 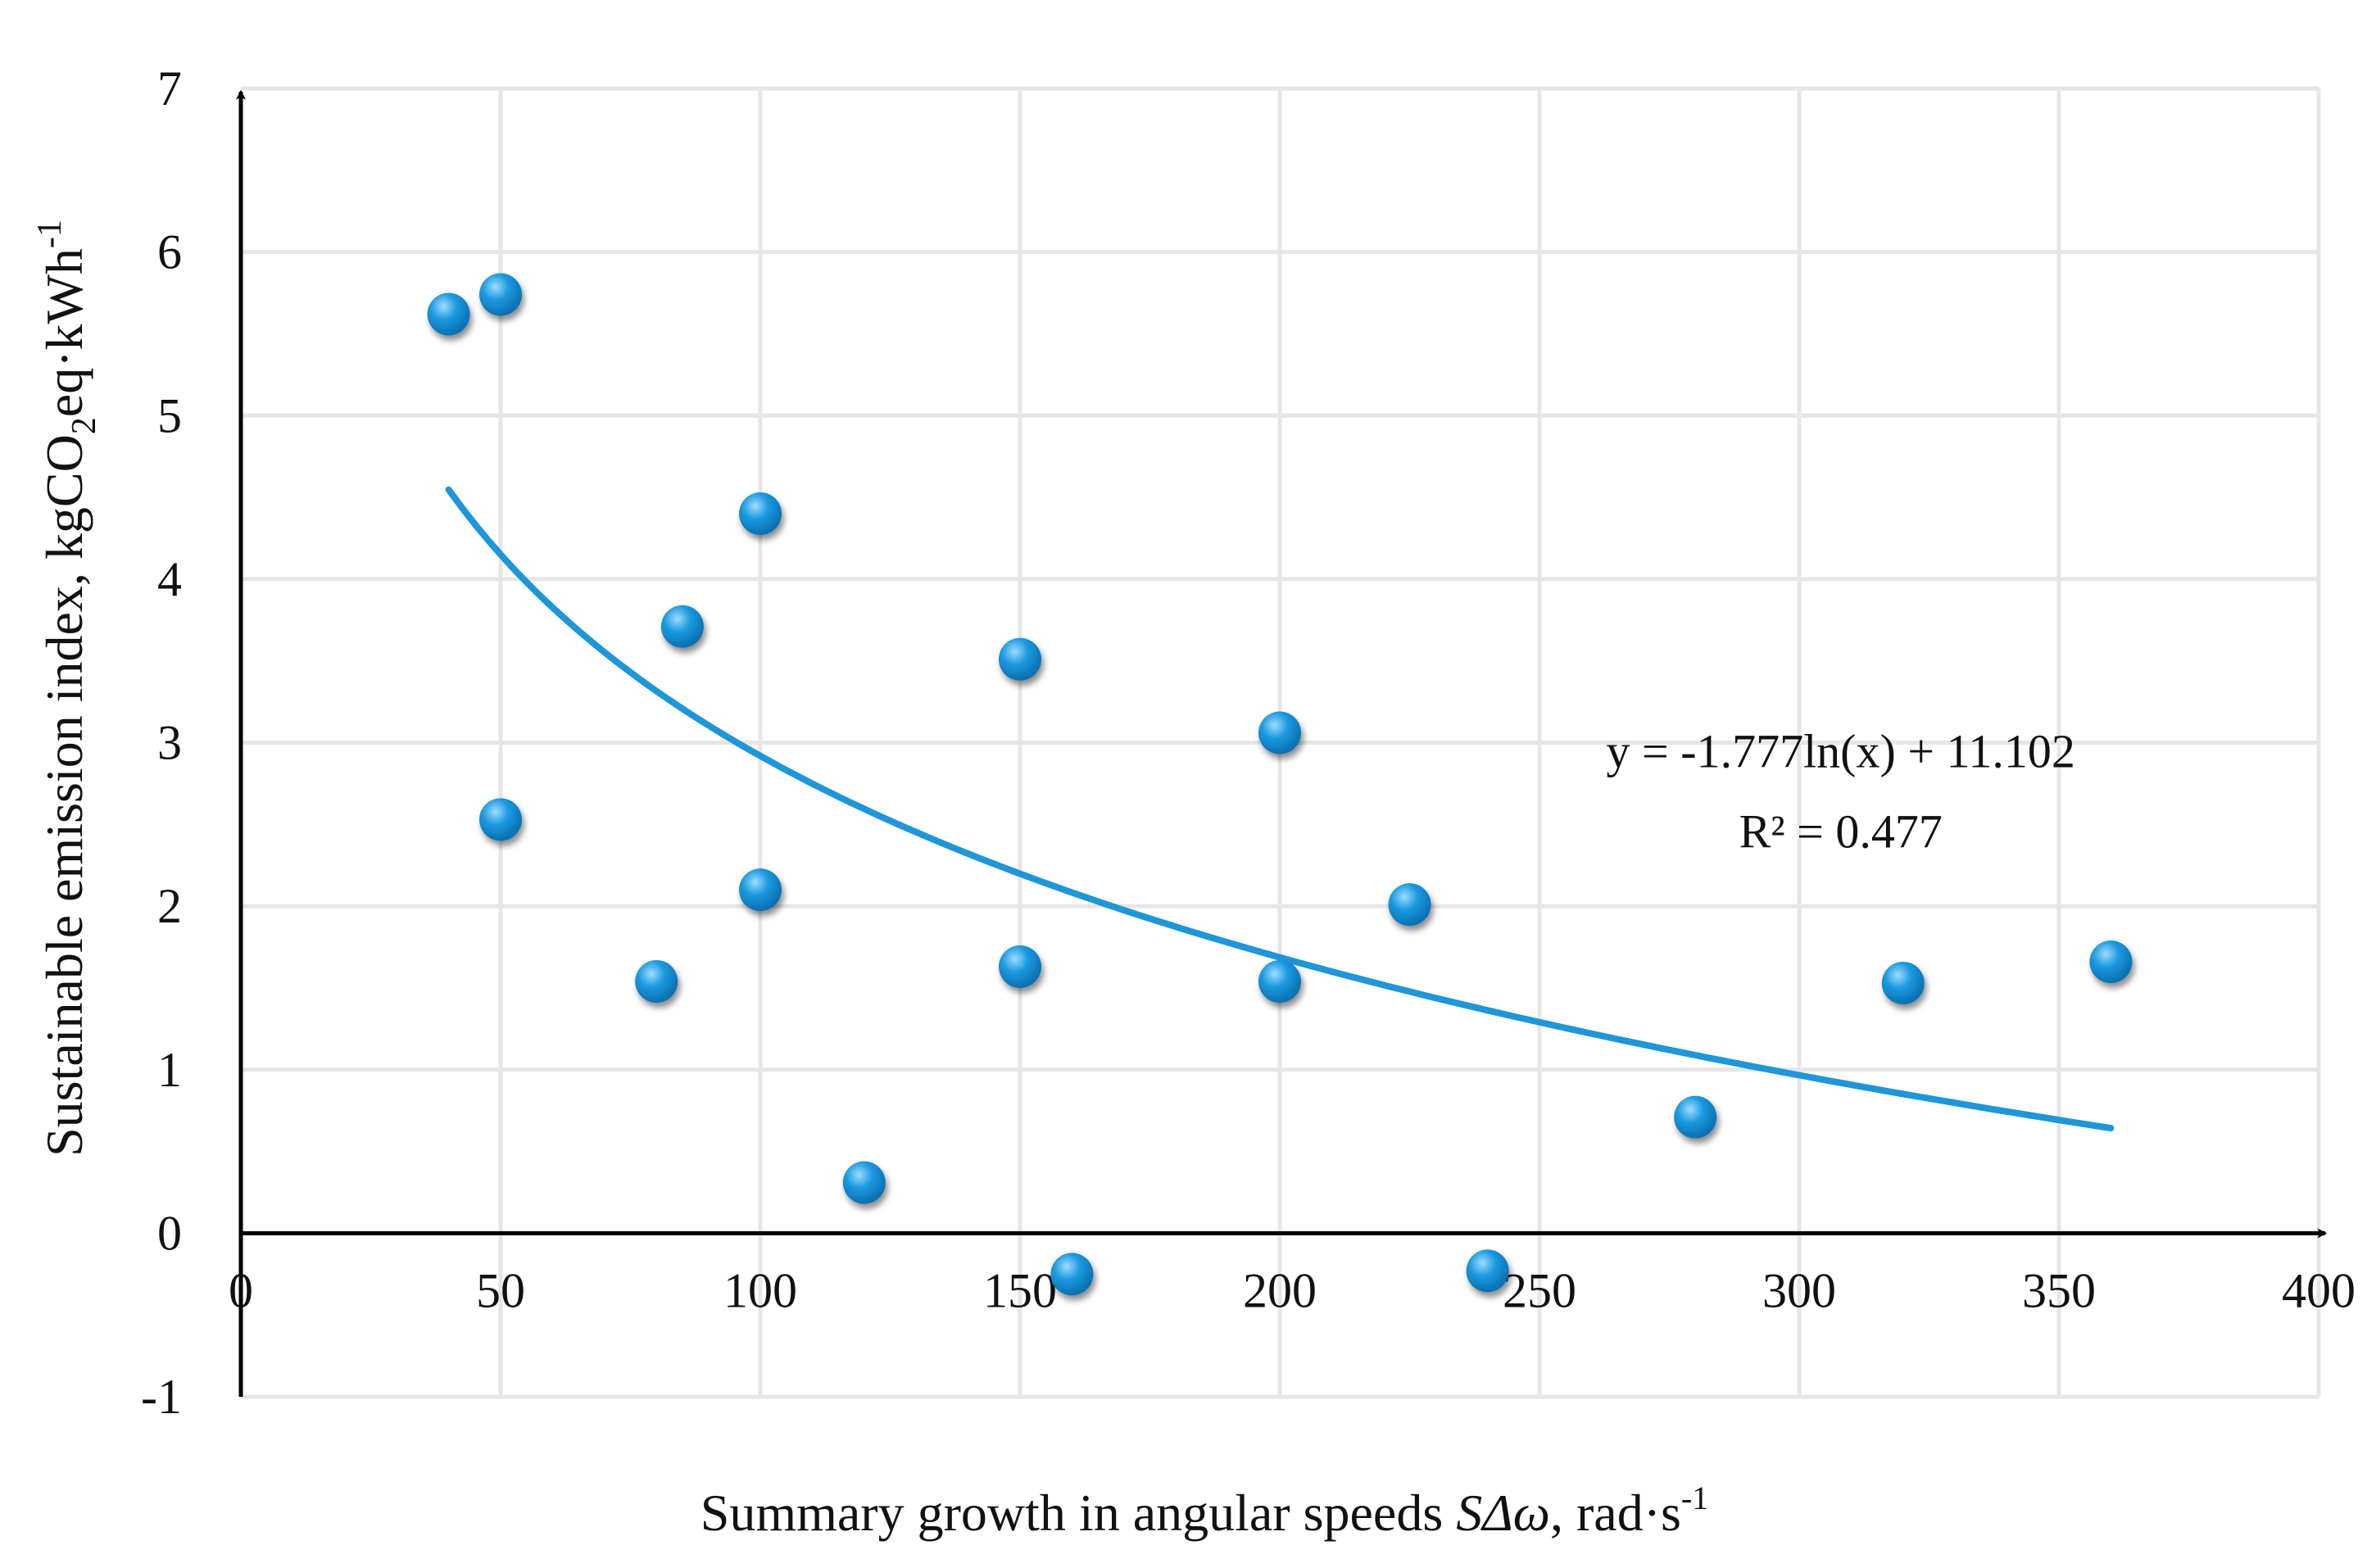 What do you see at coordinates (64, 795) in the screenshot?
I see `y-axis-label-main: Sustainable emission index, kgCO` at bounding box center [64, 795].